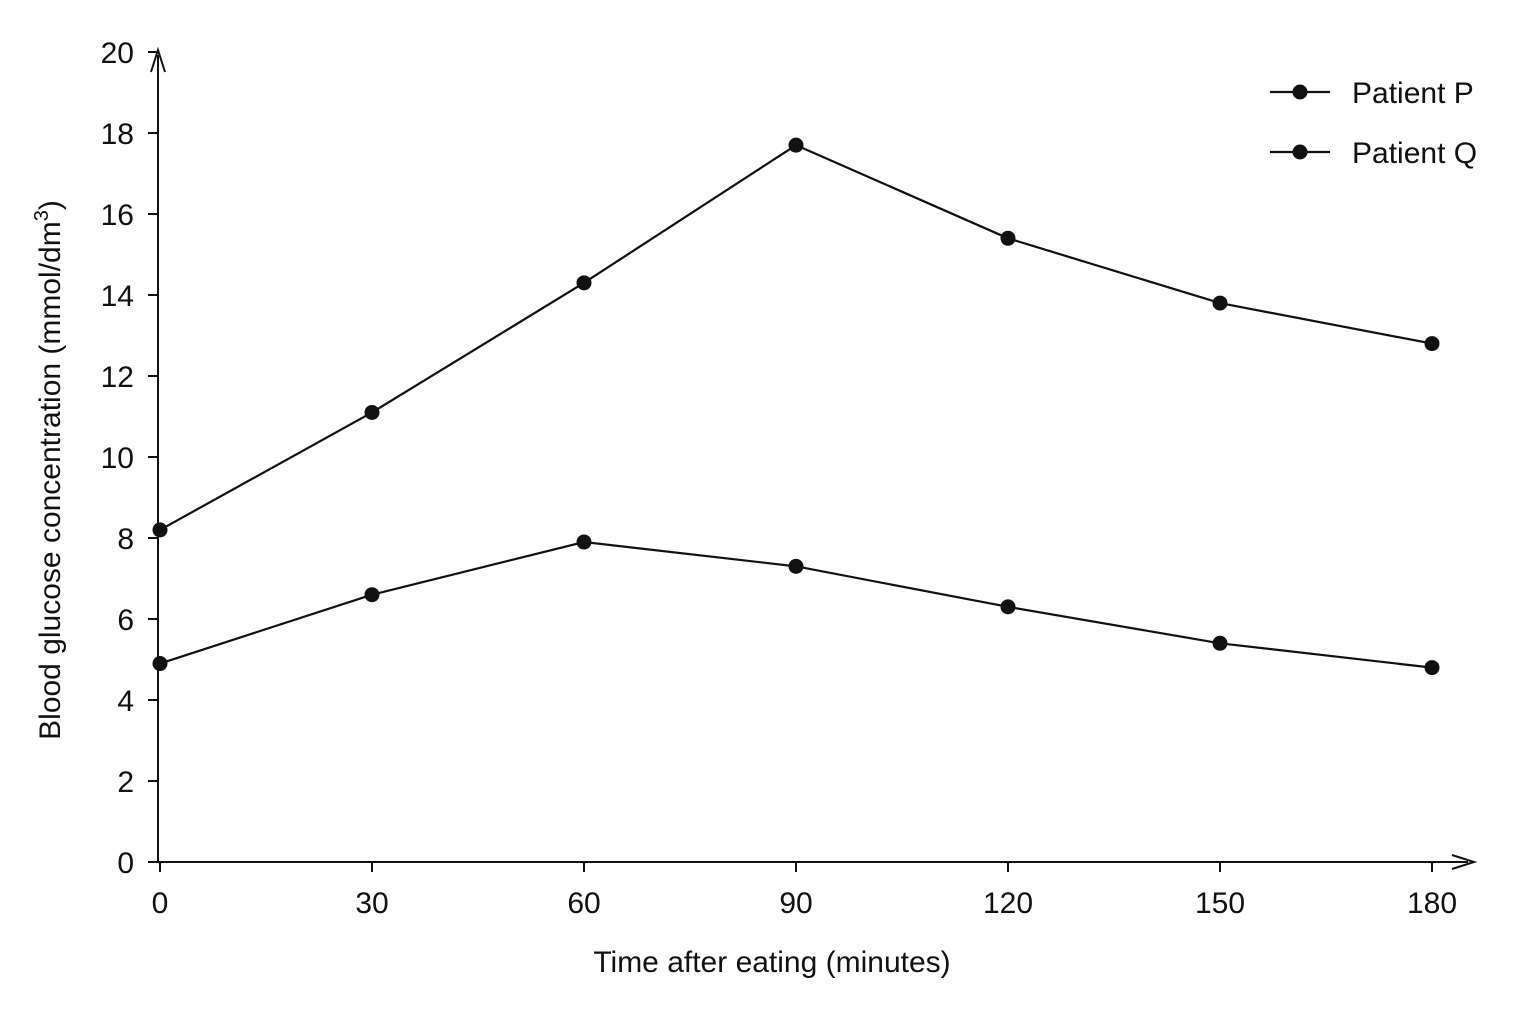  What do you see at coordinates (1300, 152) in the screenshot?
I see `legend-marker-patient-q` at bounding box center [1300, 152].